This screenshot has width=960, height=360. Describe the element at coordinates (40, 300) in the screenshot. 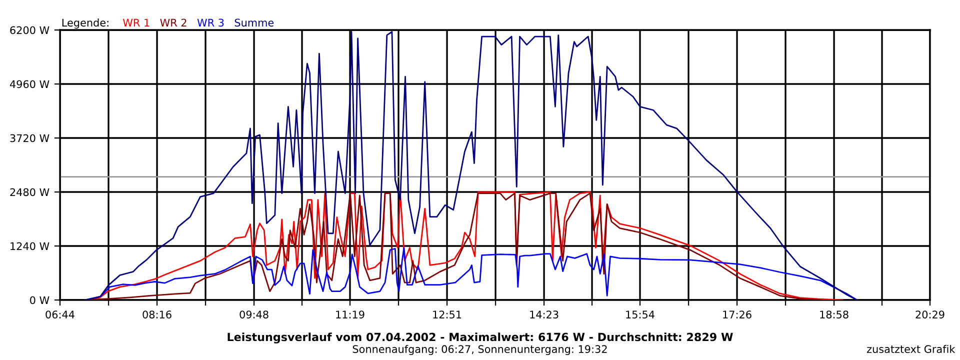

I see `y-tick-label: 0 W` at that location.